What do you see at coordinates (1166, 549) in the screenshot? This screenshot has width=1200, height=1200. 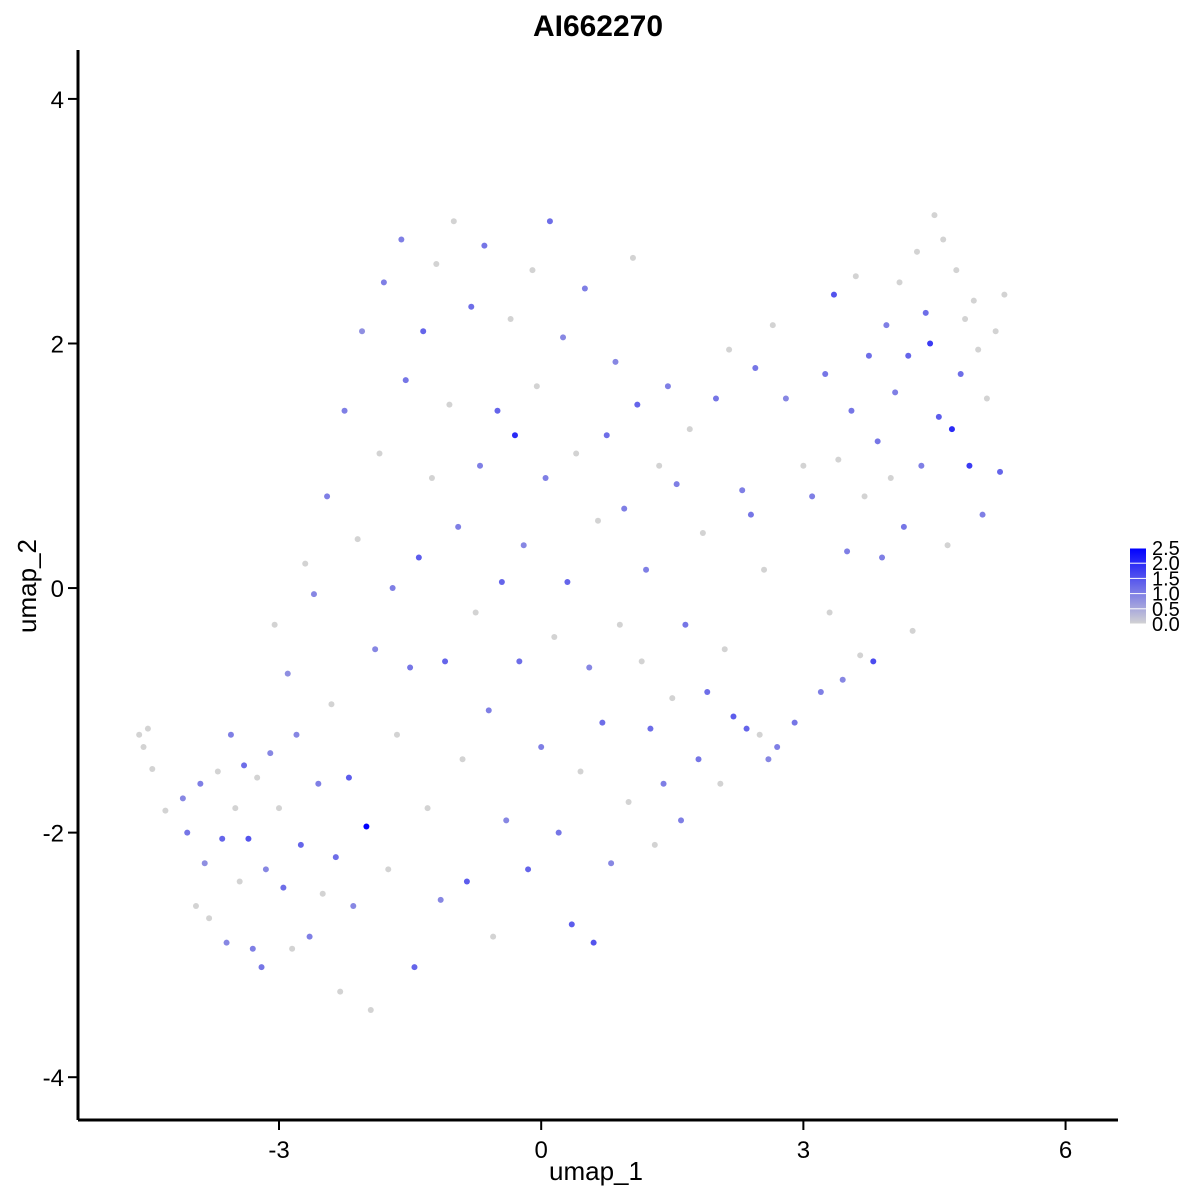 I see `colorbar-tick-label-5: 2.5` at bounding box center [1166, 549].